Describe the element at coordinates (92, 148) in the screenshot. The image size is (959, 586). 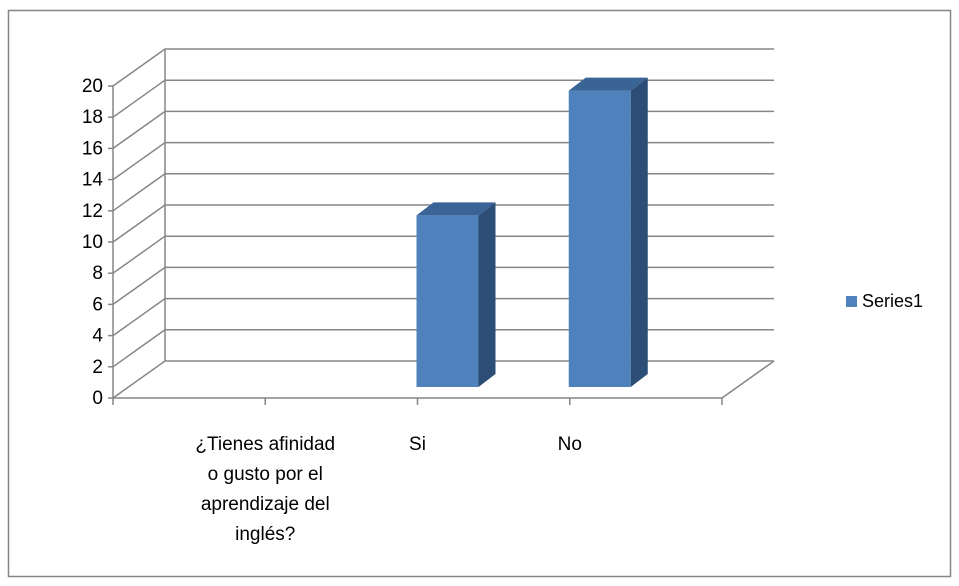
I see `y-tick-label: 16` at that location.